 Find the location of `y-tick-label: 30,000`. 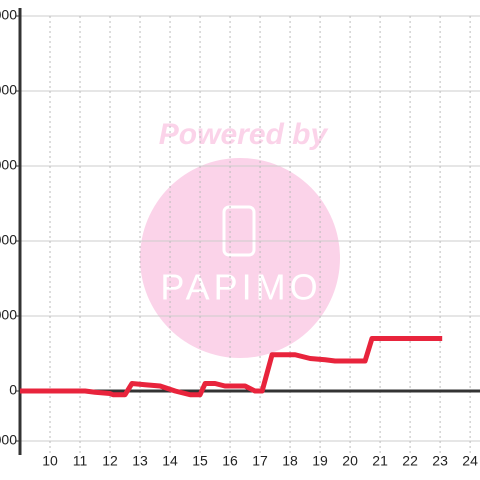

y-tick-label: 30,000 is located at coordinates (8, 315).